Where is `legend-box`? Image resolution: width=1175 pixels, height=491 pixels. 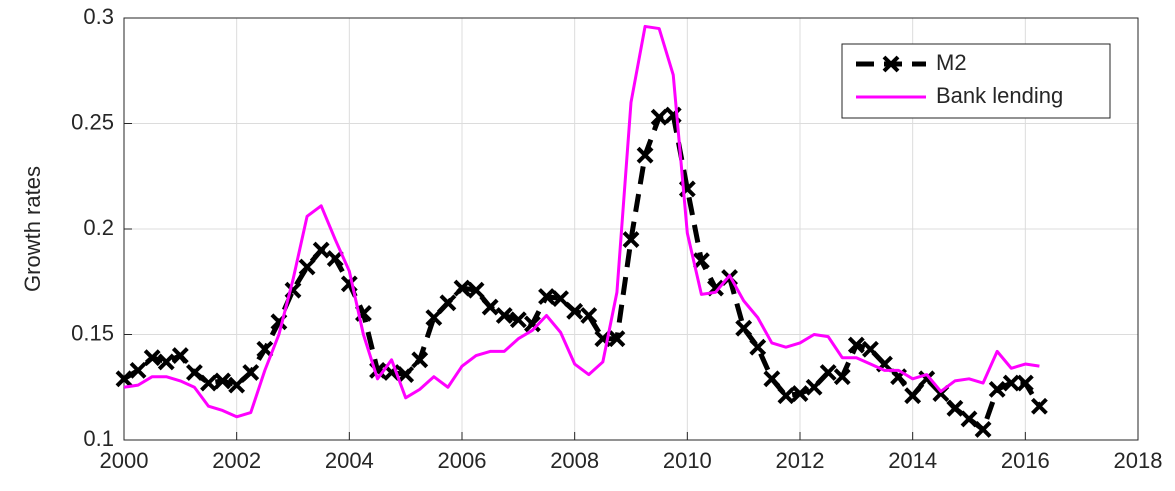
legend-box is located at coordinates (976, 81).